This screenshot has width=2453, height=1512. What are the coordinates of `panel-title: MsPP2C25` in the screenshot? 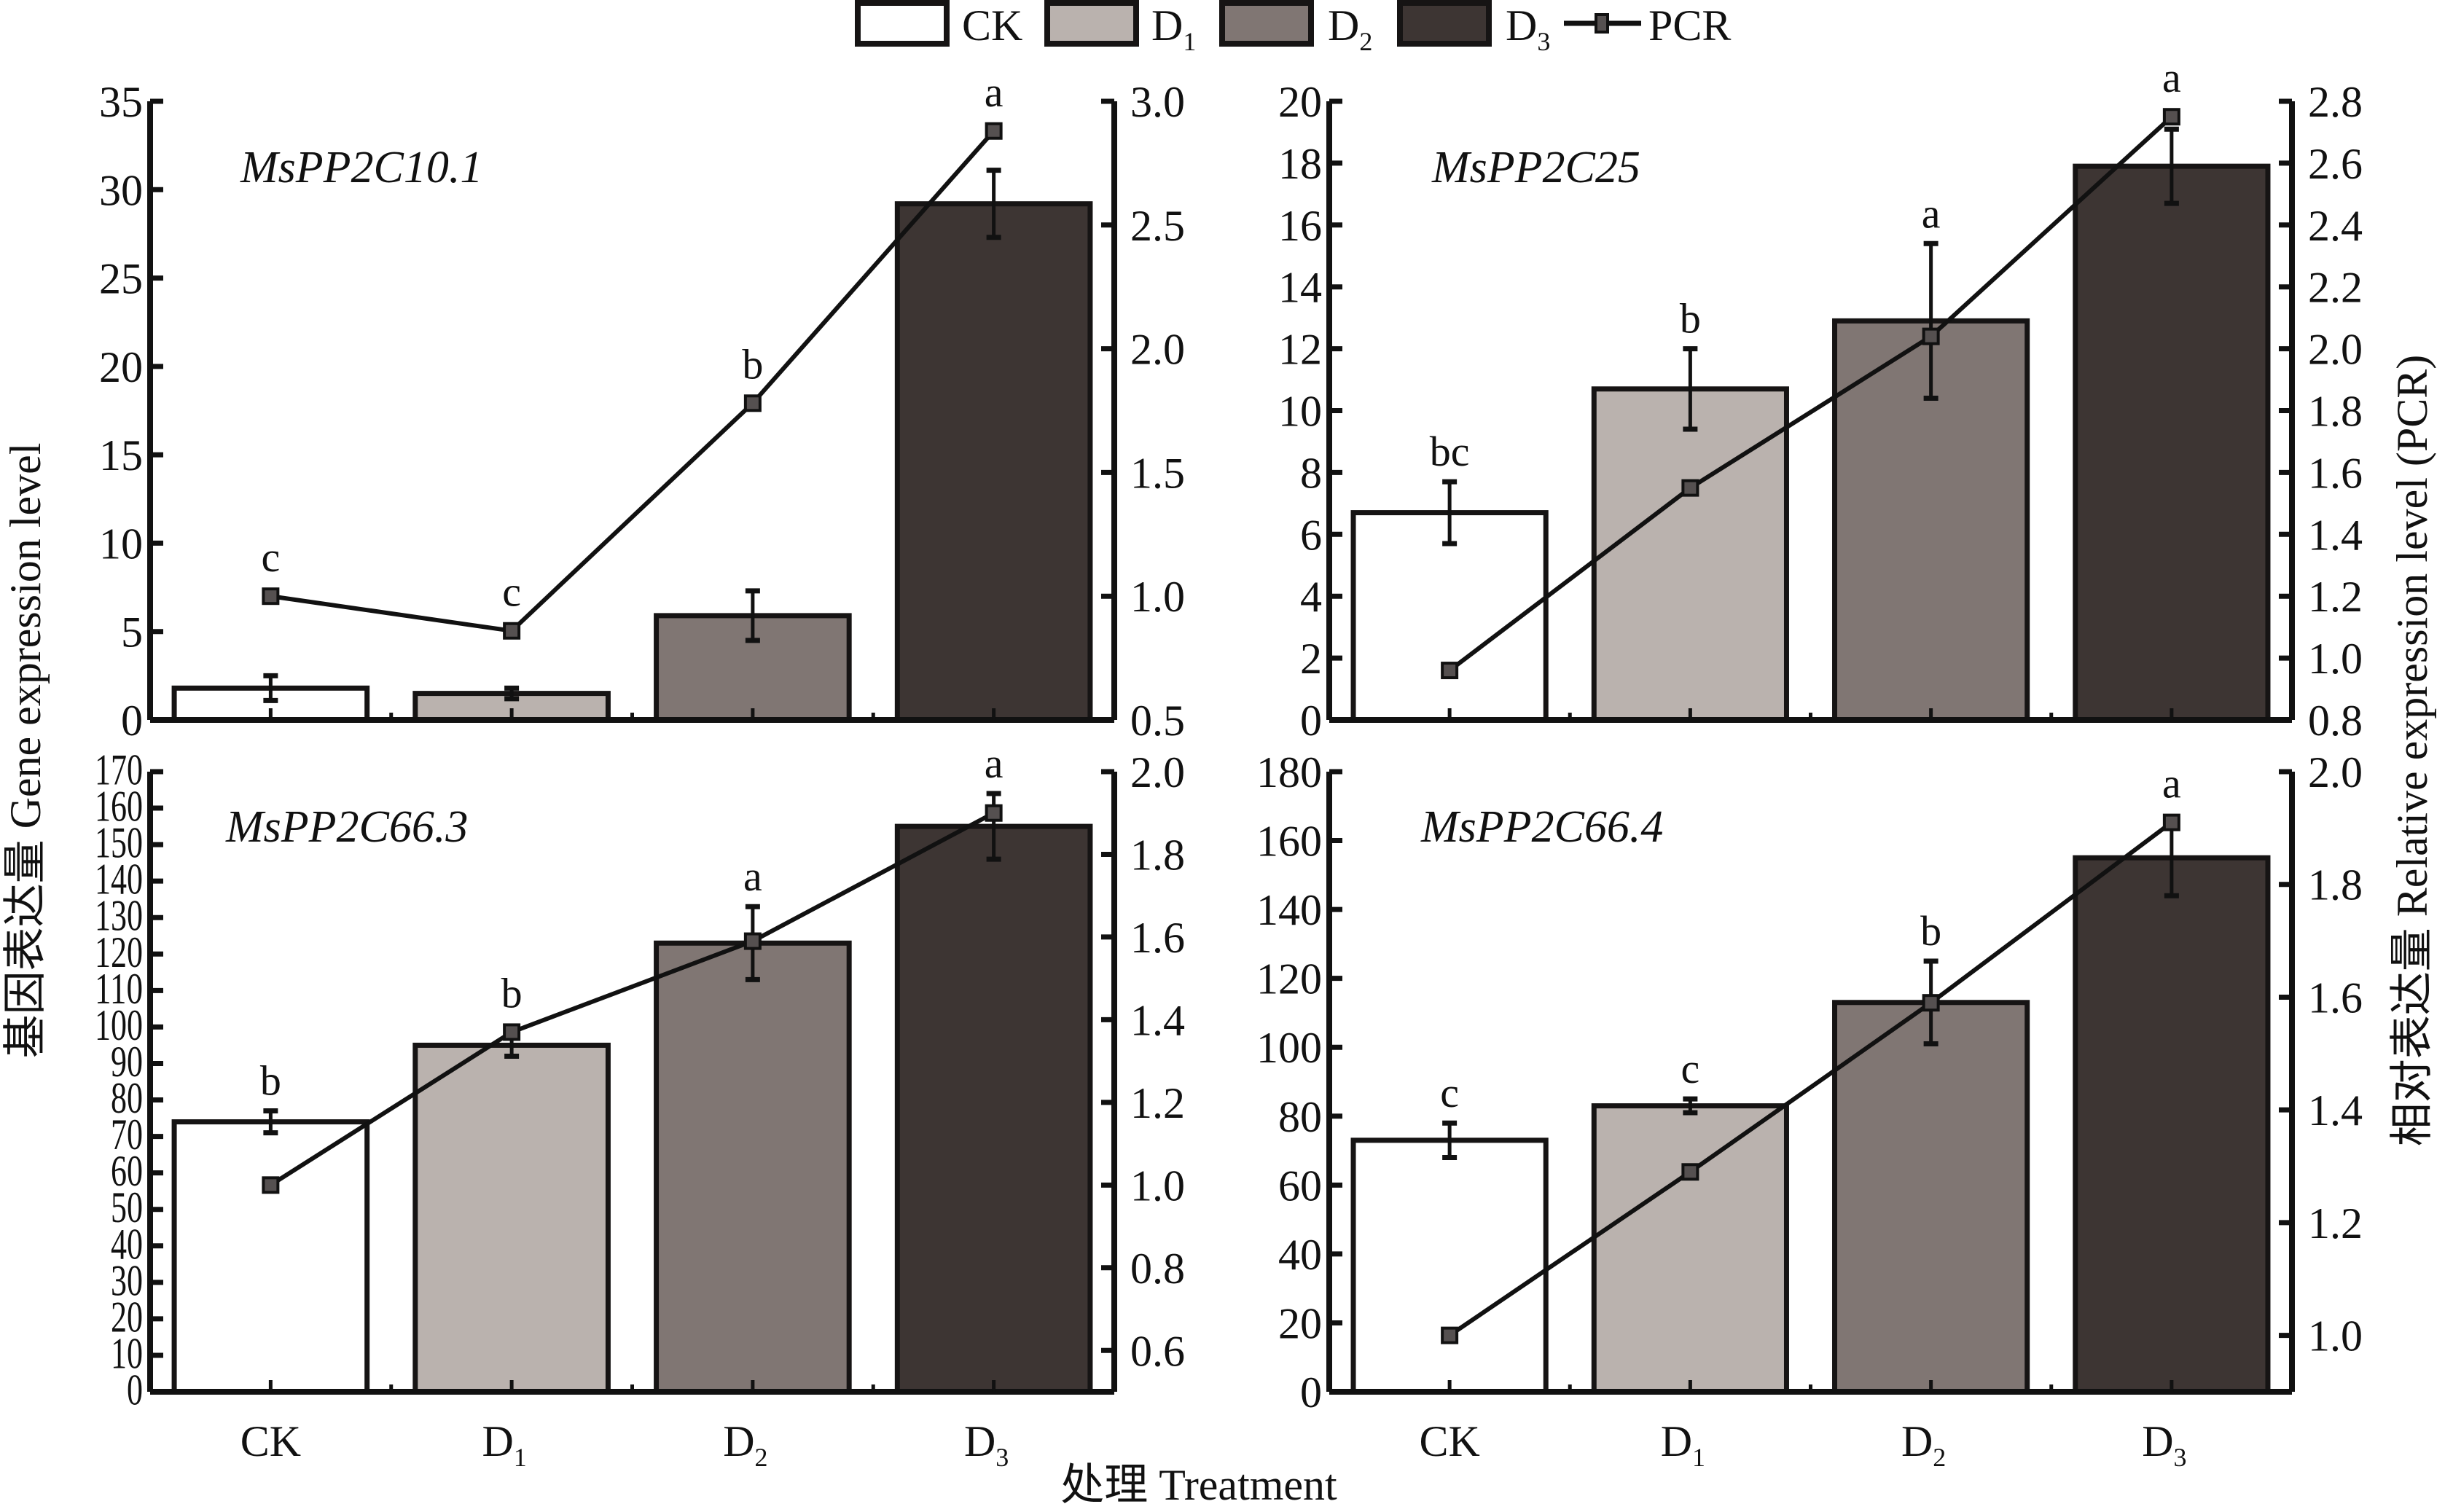 It's located at (1535, 168).